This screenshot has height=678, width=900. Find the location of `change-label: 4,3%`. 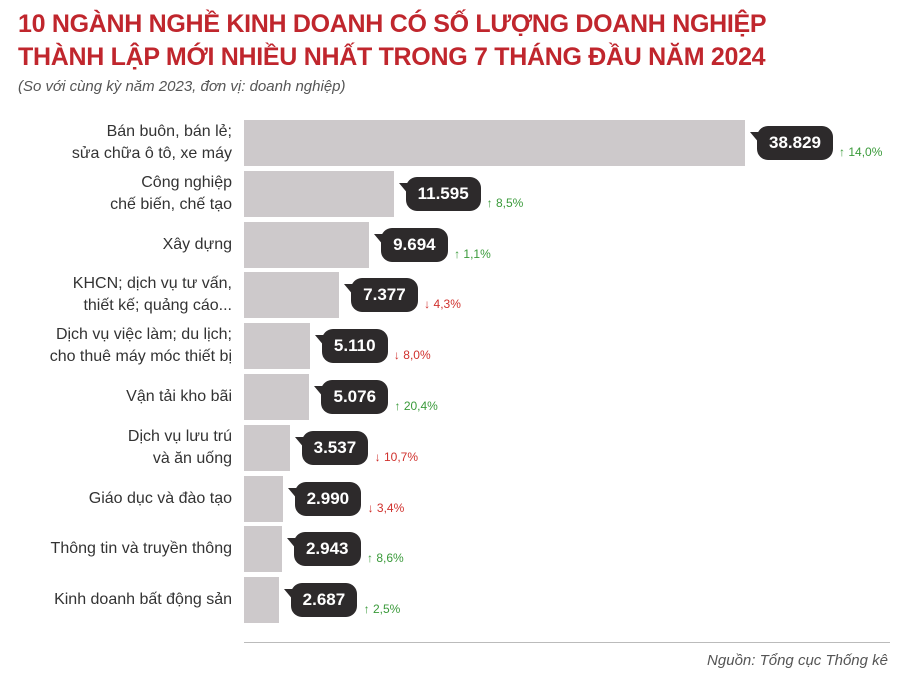

change-label: 4,3% is located at coordinates (447, 304).